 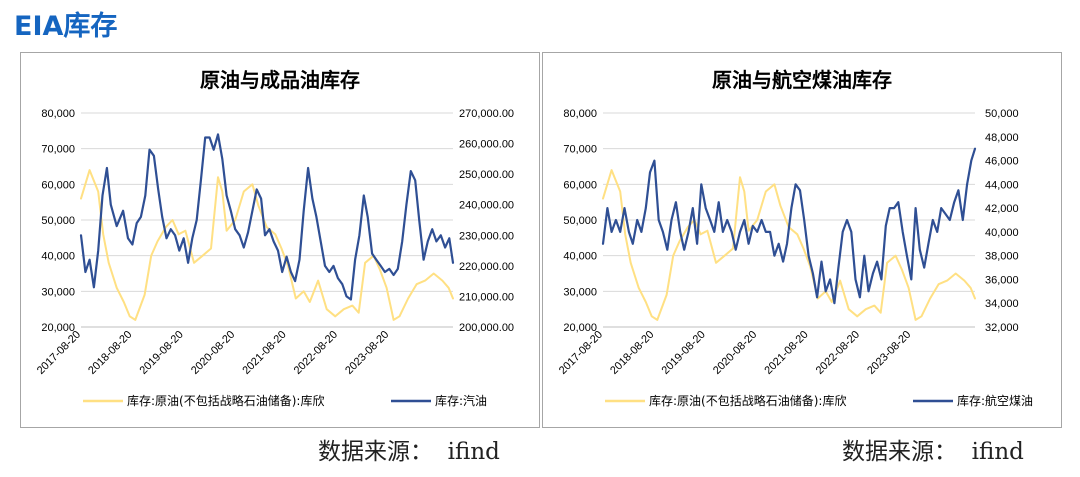 I want to click on y-left-tick-left-4: 60,000, so click(x=58, y=185).